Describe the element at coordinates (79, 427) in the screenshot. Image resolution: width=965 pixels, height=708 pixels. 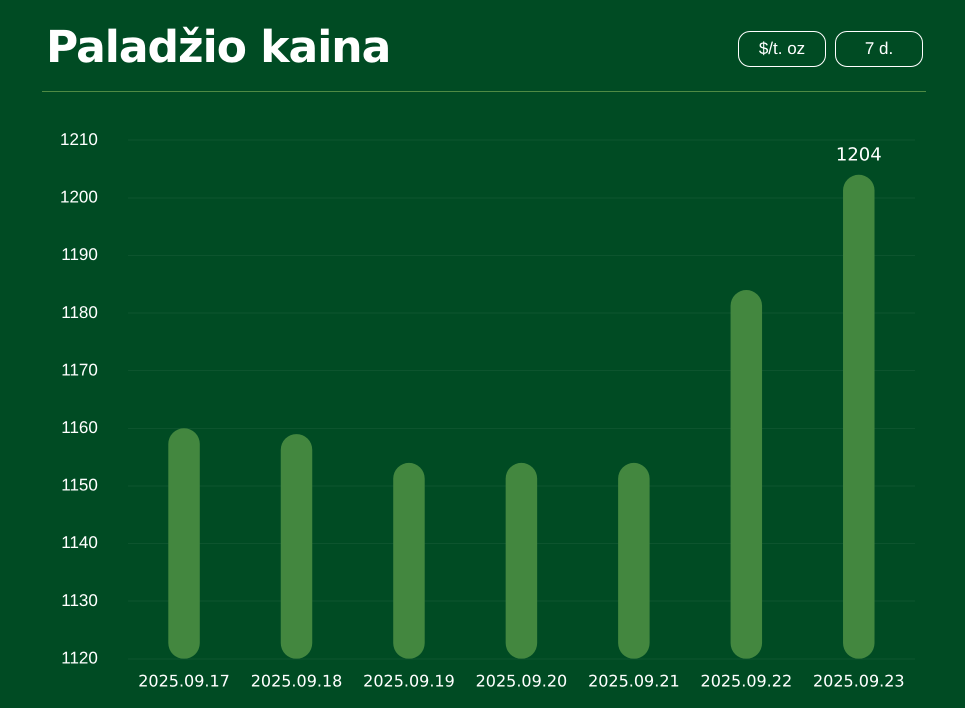
I see `y-tick-label: 1160` at that location.